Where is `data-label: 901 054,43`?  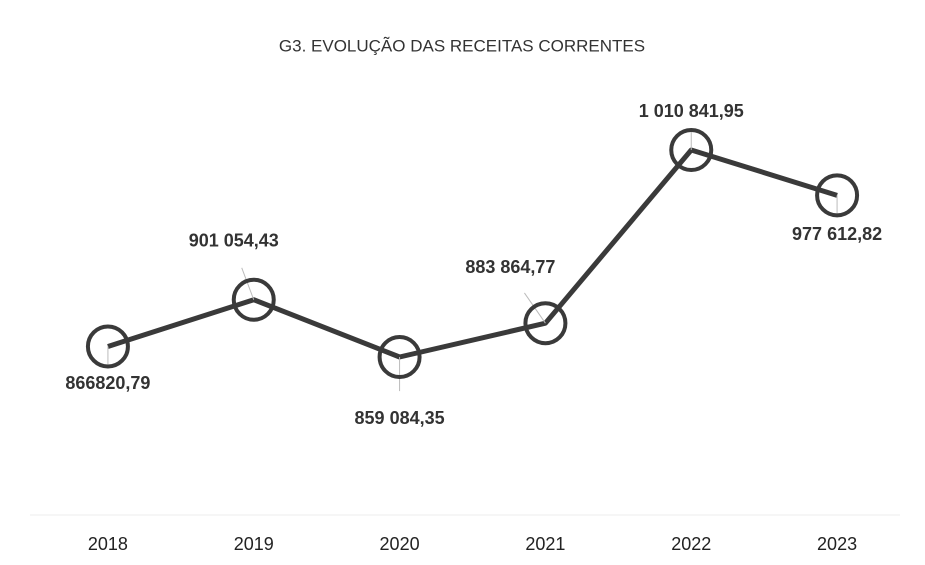
data-label: 901 054,43 is located at coordinates (234, 241).